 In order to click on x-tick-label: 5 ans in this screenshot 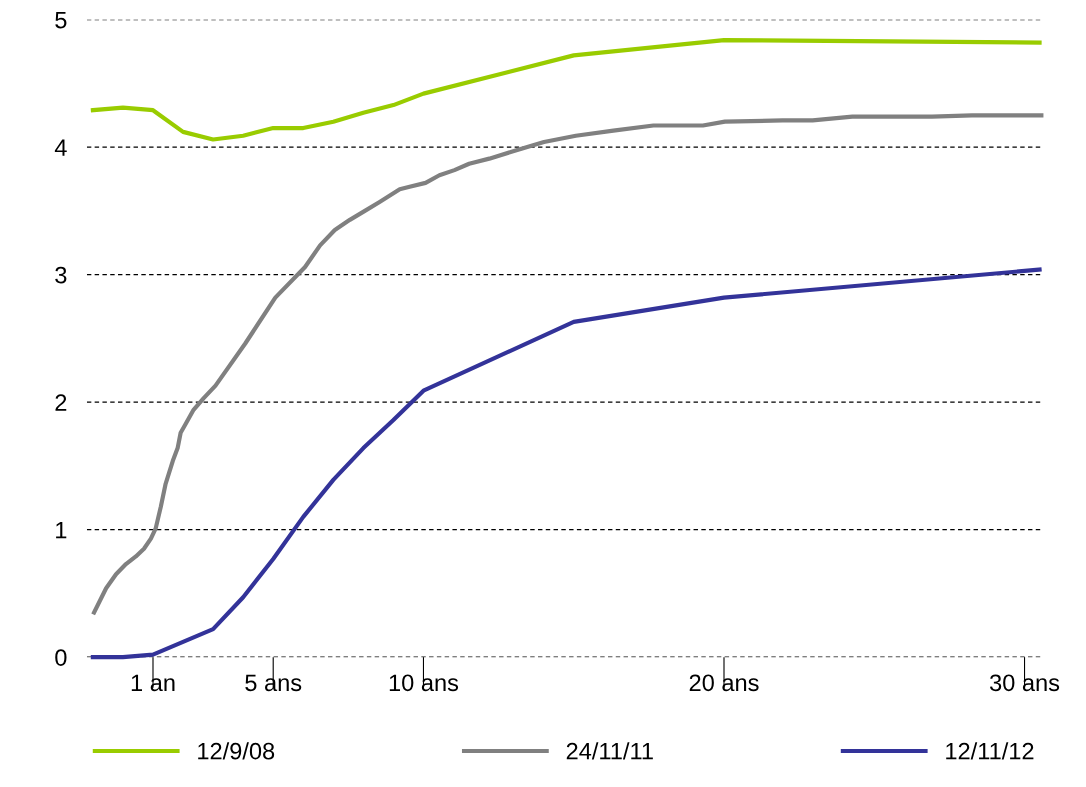, I will do `click(273, 683)`.